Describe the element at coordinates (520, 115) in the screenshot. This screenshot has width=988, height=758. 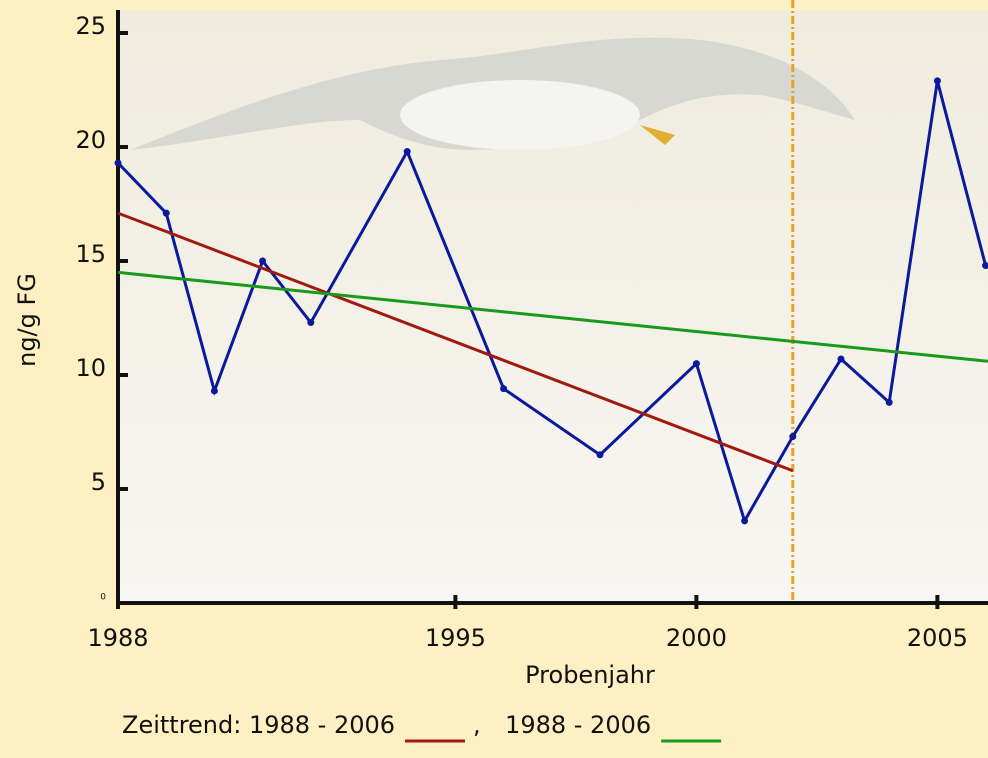
I see `gull-body` at that location.